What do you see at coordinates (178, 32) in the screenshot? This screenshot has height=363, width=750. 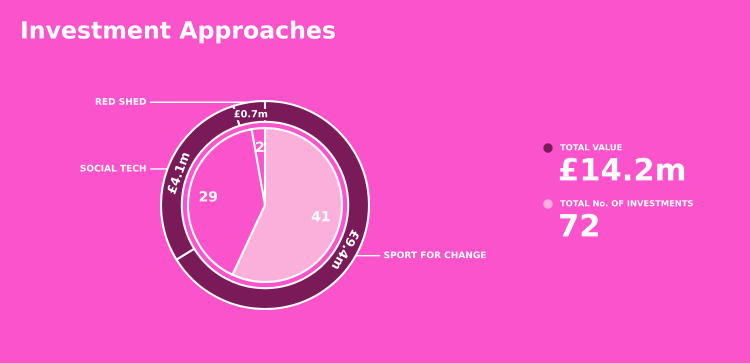 I see `chart-title: Investment Approaches` at bounding box center [178, 32].